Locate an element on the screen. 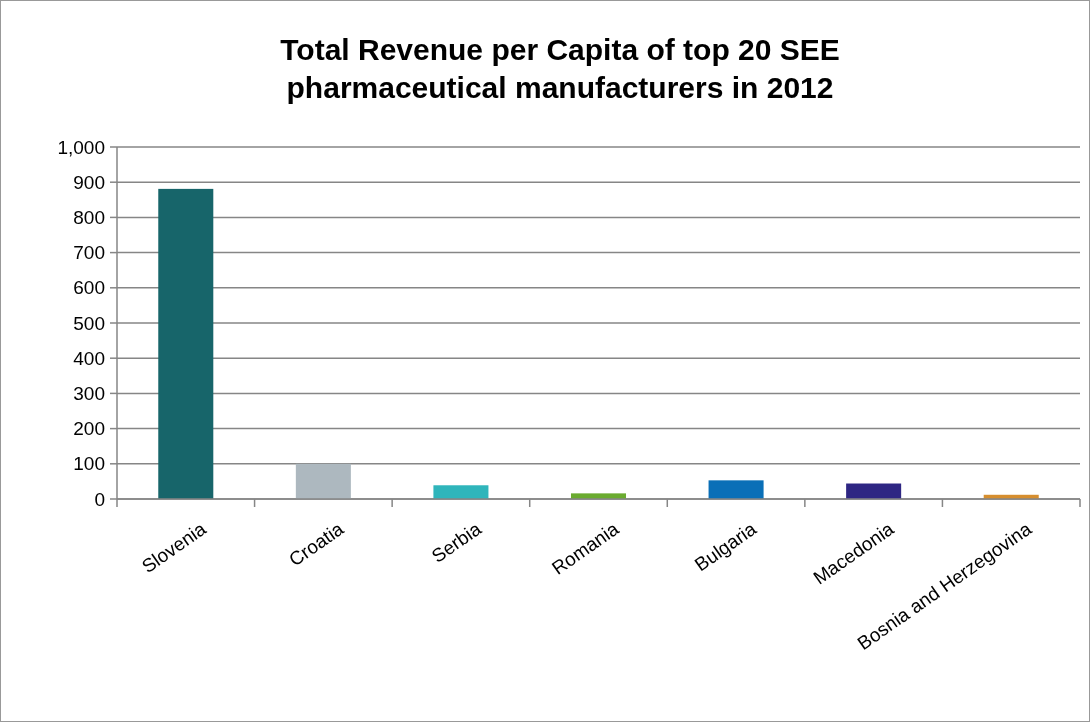 The height and width of the screenshot is (722, 1090). y-tick-label: 500 is located at coordinates (89, 323).